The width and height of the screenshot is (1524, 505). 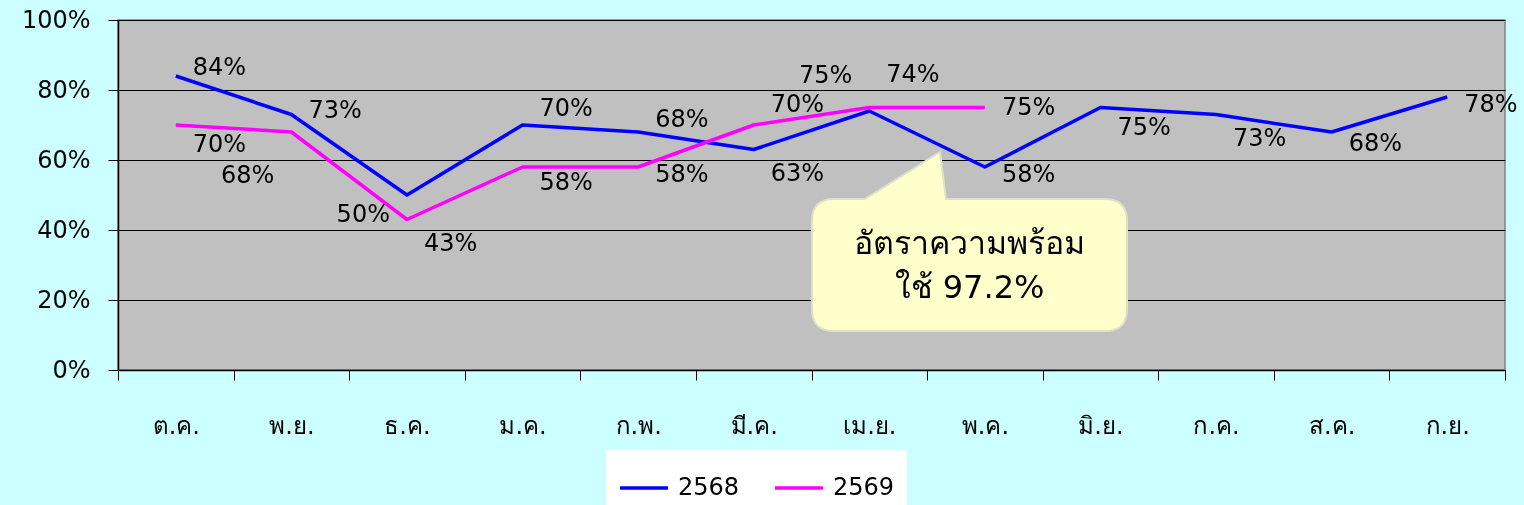 What do you see at coordinates (754, 425) in the screenshot?
I see `x-tick-label: มี.ค.` at bounding box center [754, 425].